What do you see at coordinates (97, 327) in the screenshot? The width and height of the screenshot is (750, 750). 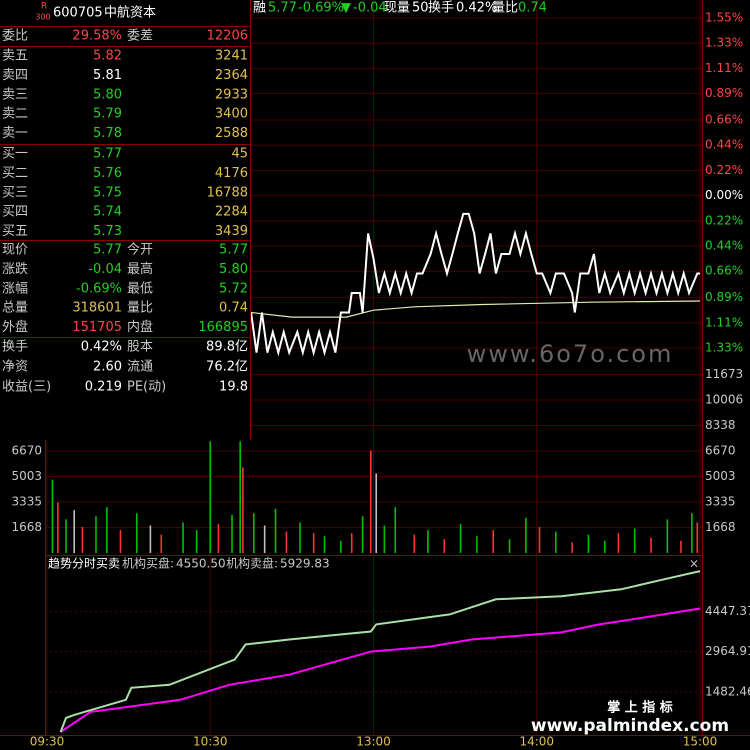 I see `stat-value: 151705` at bounding box center [97, 327].